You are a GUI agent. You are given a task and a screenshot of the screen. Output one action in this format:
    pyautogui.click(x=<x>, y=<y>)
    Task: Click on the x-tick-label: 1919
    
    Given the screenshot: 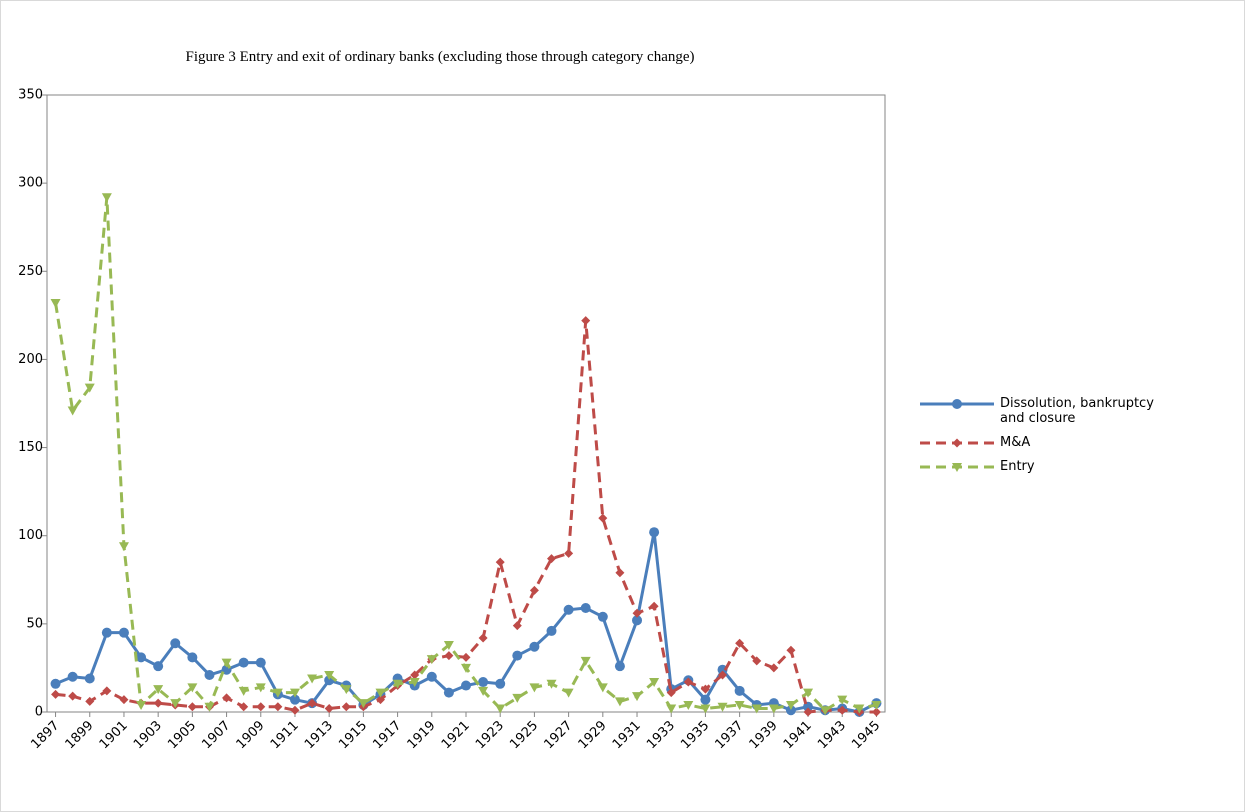 What is the action you would take?
    pyautogui.click(x=422, y=735)
    